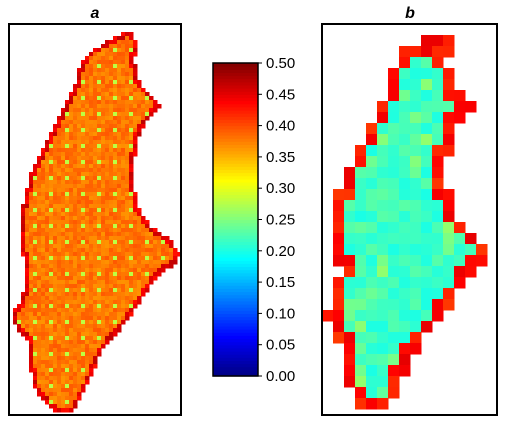  What do you see at coordinates (75, 342) in the screenshot?
I see `panel-a-cell-1961` at bounding box center [75, 342].